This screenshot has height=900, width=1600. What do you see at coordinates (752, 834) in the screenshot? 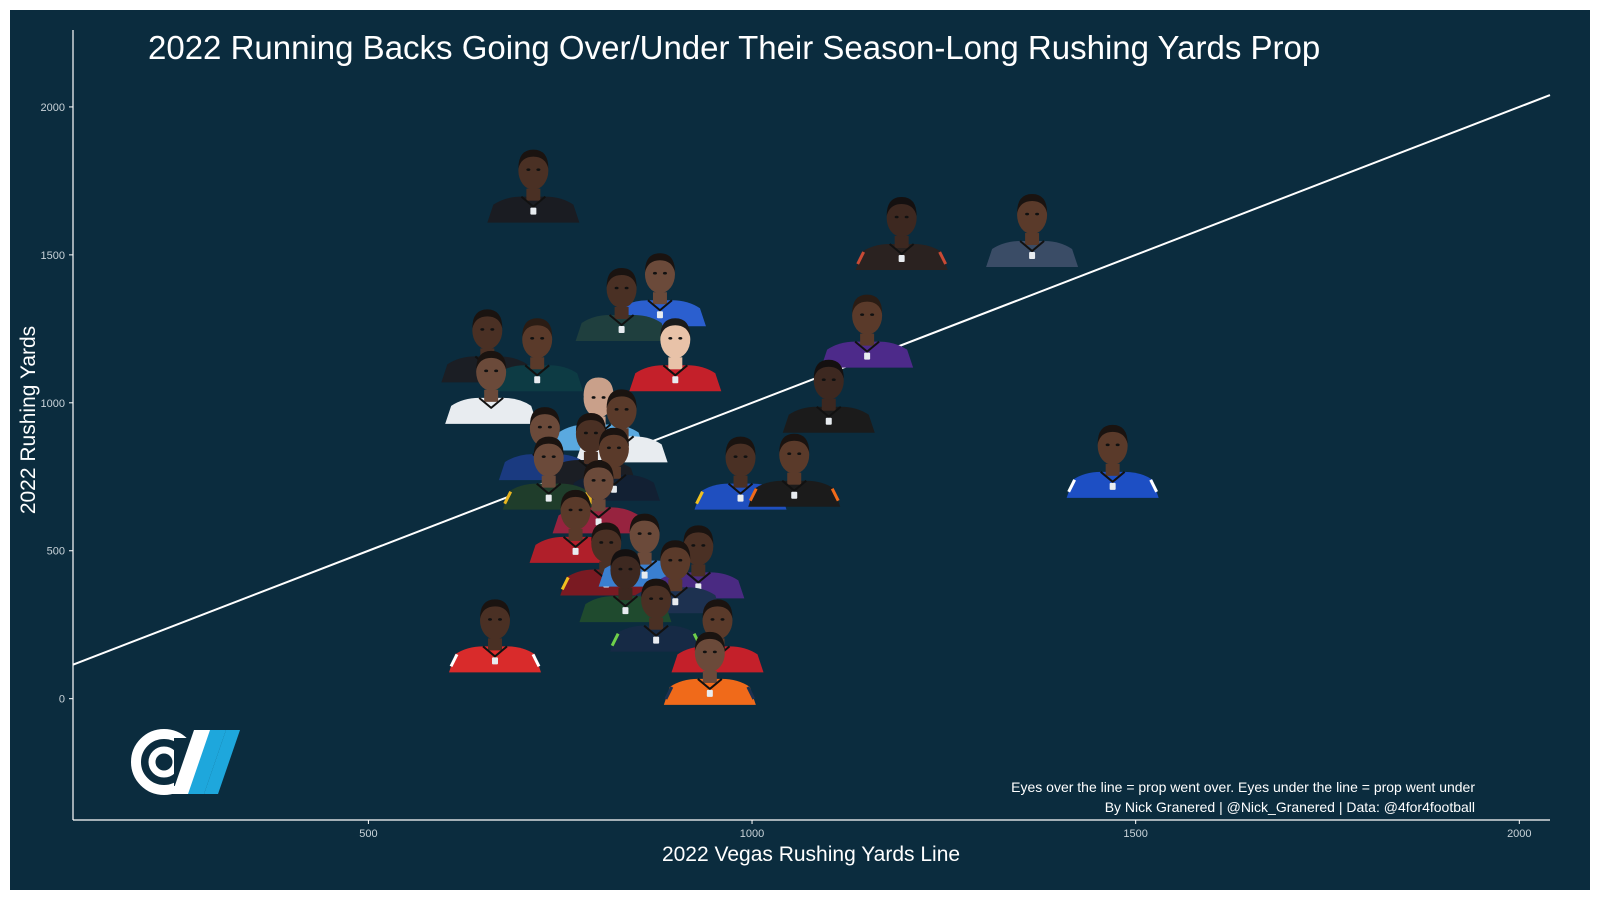
I see `x-tick-label: 1000` at bounding box center [752, 834].